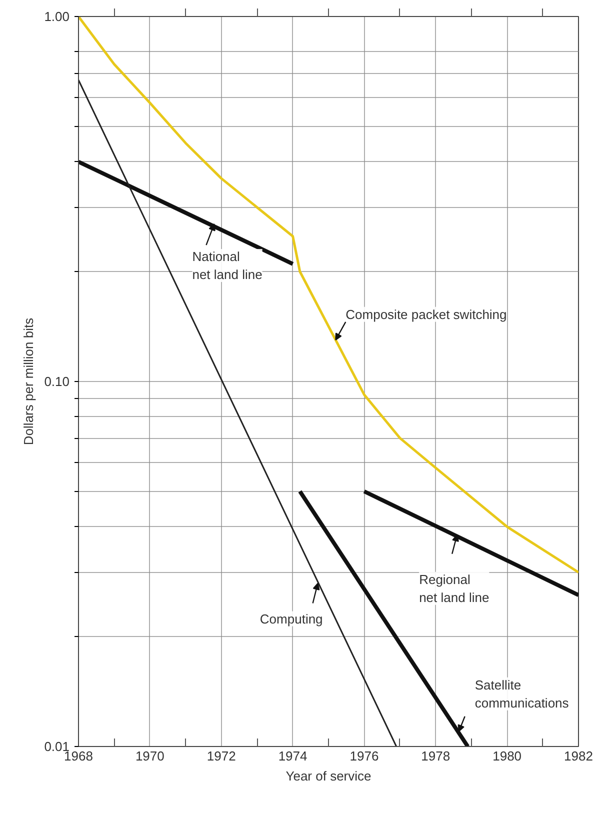 The image size is (608, 816). Describe the element at coordinates (507, 756) in the screenshot. I see `x-tick-label: 1980` at that location.